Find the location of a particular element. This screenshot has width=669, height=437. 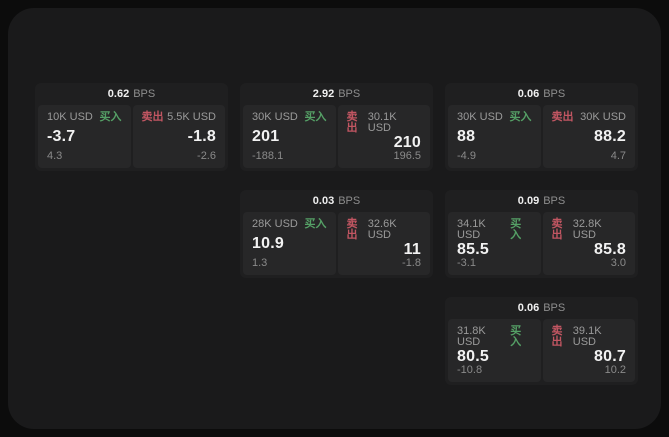

sell-tile: 卖出 32.8K USD 85.8 3.0 is located at coordinates (588, 243).